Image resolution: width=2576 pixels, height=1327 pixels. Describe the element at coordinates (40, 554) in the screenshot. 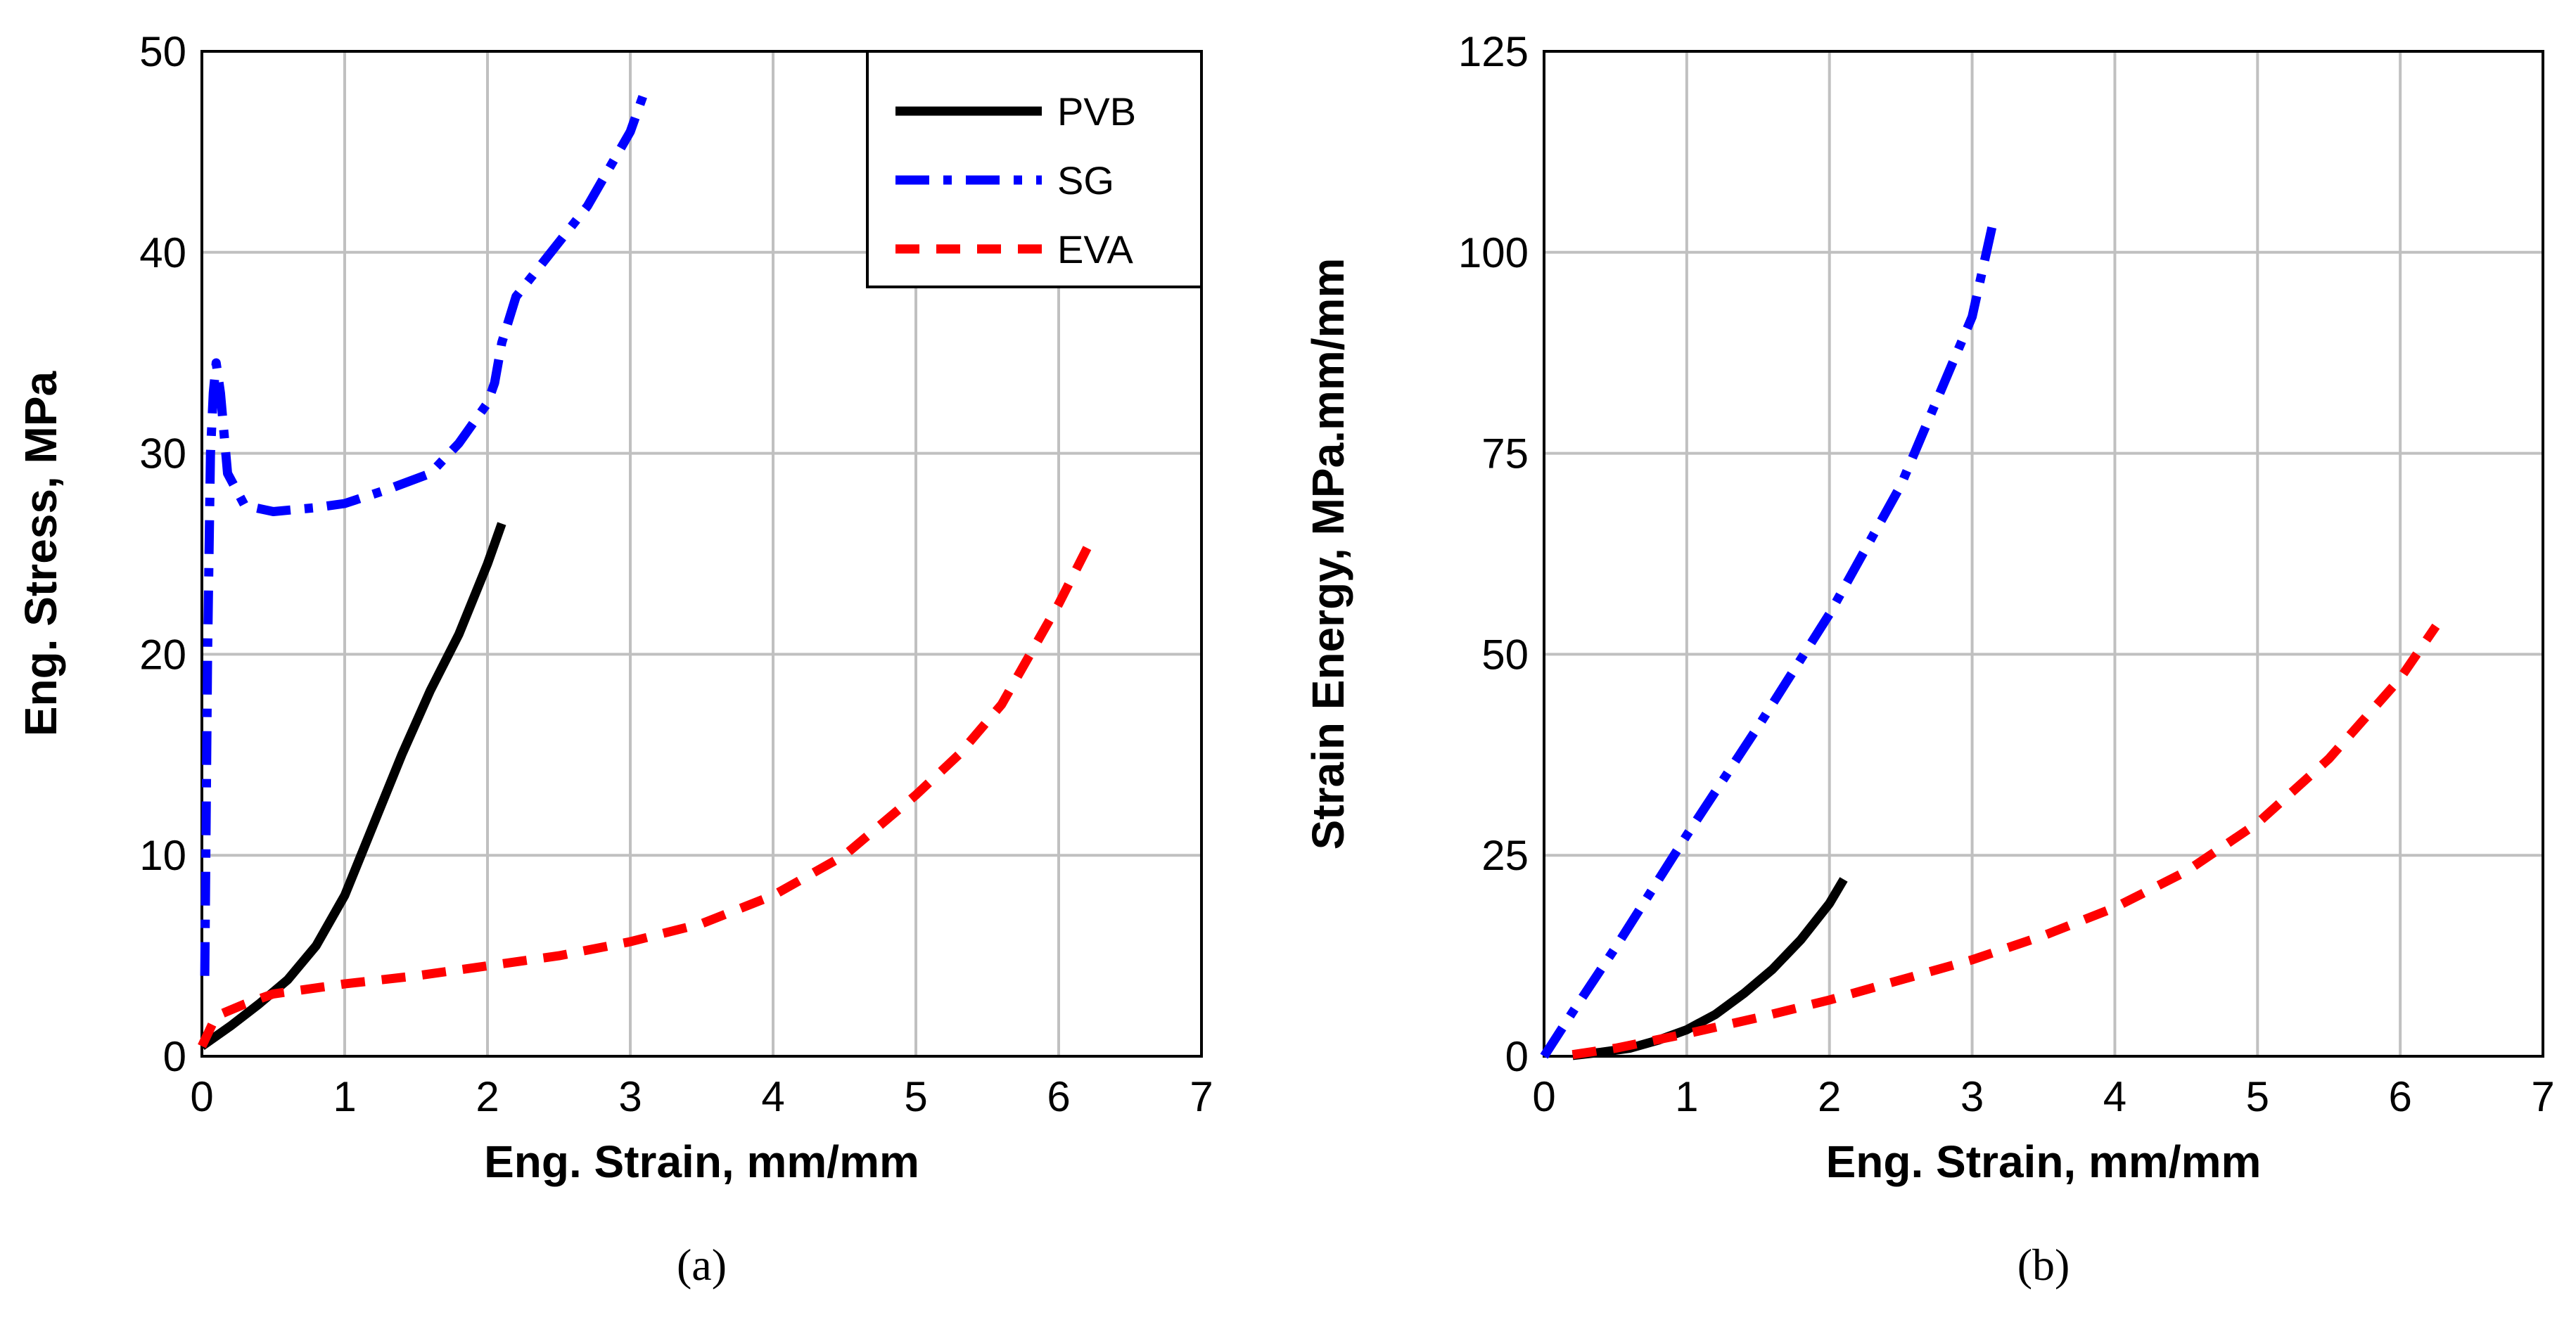

I see `y-axis-title-a: Eng. Stress, MPa` at that location.